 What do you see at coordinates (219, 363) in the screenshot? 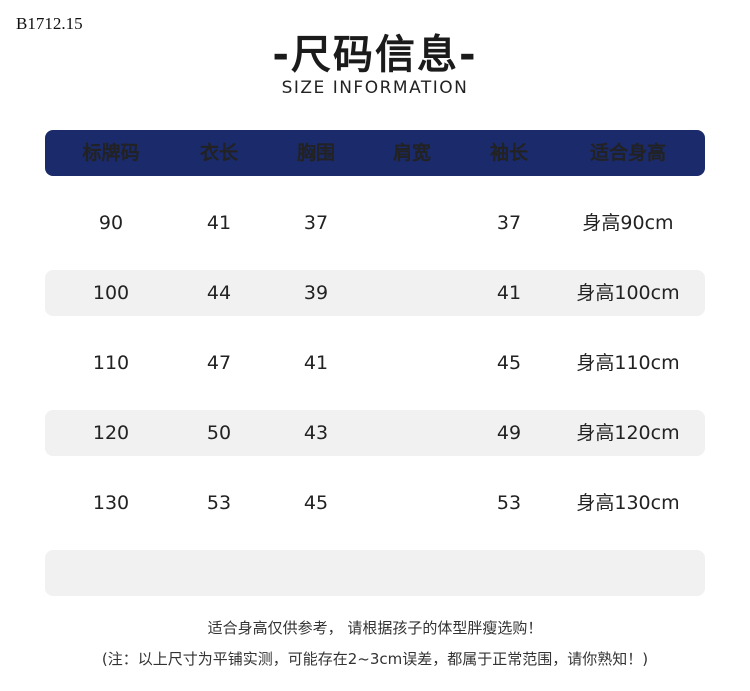
I see `table-cell: 47` at bounding box center [219, 363].